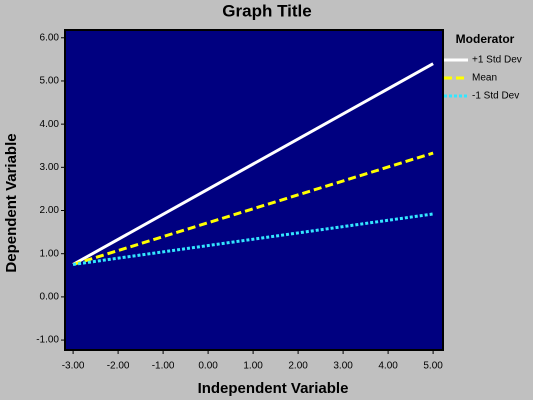  I want to click on y-tick-label: 0.00, so click(50, 297).